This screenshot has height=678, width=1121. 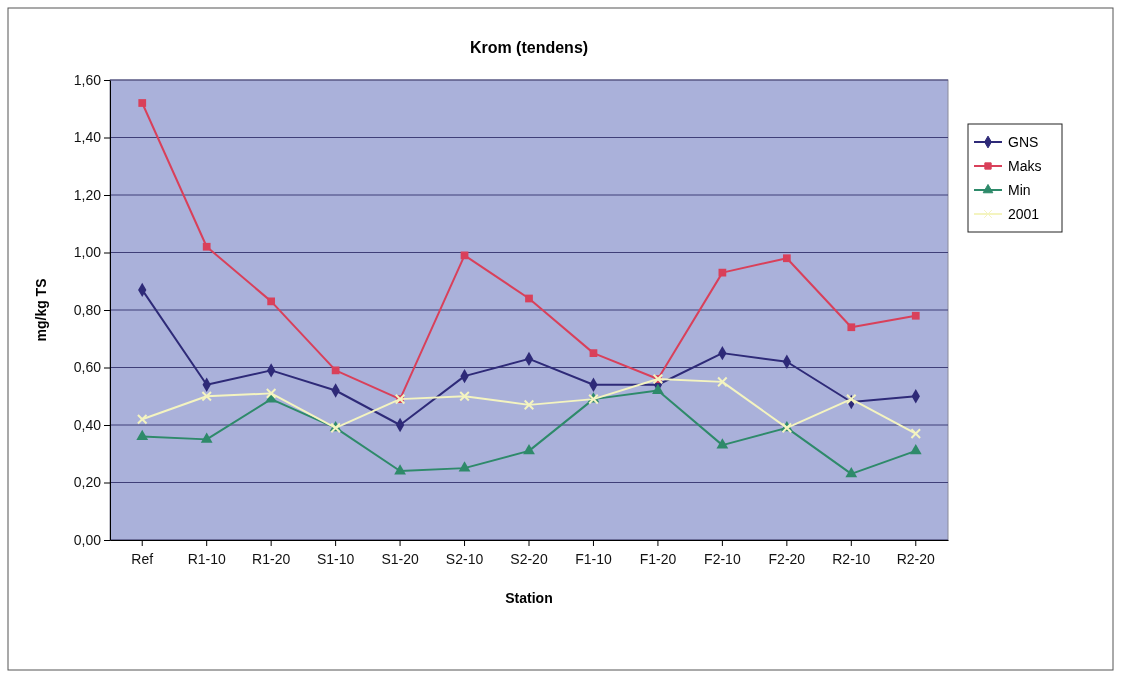 What do you see at coordinates (658, 559) in the screenshot?
I see `x-tick-label: F1-20` at bounding box center [658, 559].